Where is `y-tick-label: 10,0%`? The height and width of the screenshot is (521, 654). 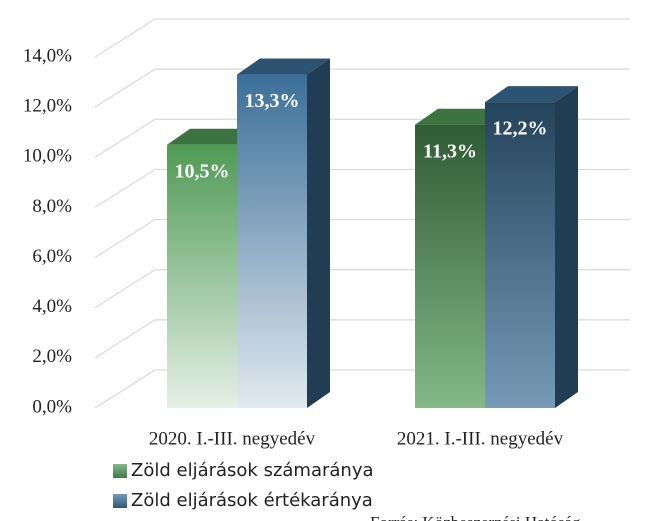 y-tick-label: 10,0% is located at coordinates (47, 156).